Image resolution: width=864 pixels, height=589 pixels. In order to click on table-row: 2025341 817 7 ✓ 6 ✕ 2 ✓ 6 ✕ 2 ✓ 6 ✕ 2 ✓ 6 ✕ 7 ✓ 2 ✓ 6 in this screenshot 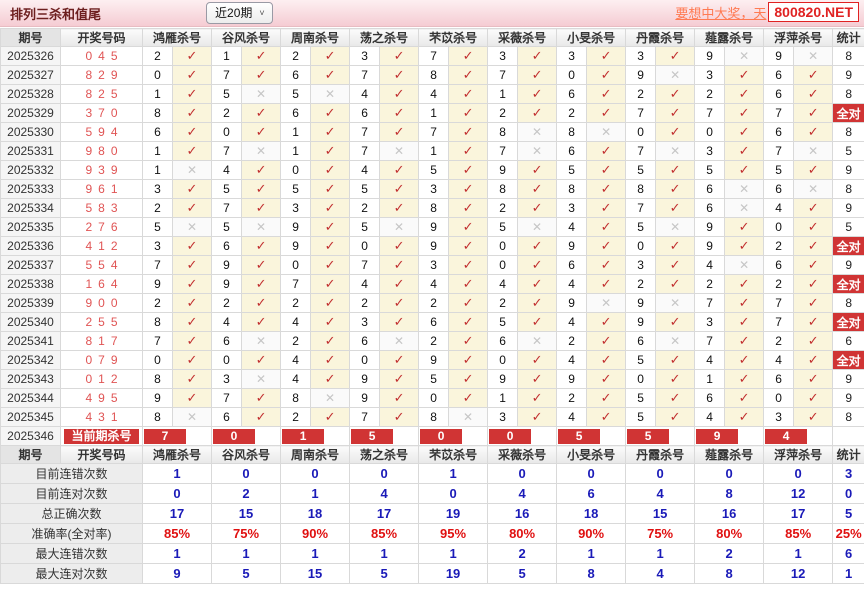, I will do `click(432, 341)`.